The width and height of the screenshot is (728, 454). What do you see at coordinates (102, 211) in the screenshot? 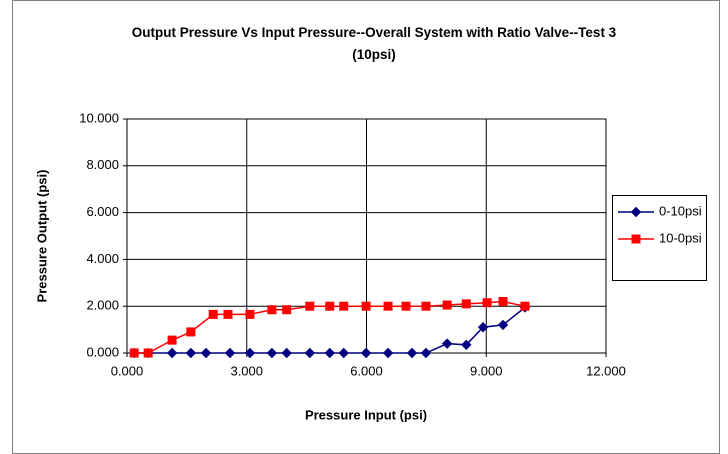
I see `y-tick-label: 6.000` at bounding box center [102, 211].